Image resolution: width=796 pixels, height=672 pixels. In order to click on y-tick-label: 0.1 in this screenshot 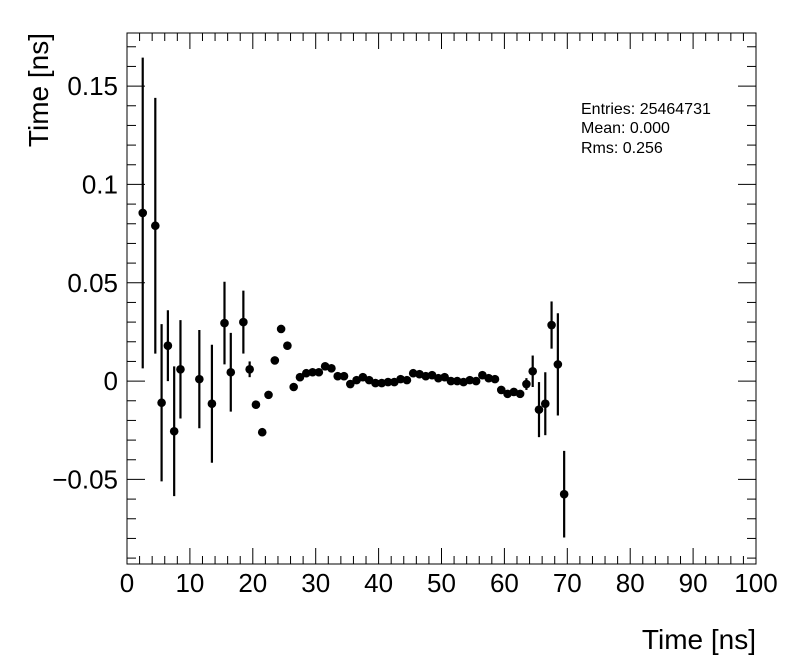, I will do `click(100, 184)`.